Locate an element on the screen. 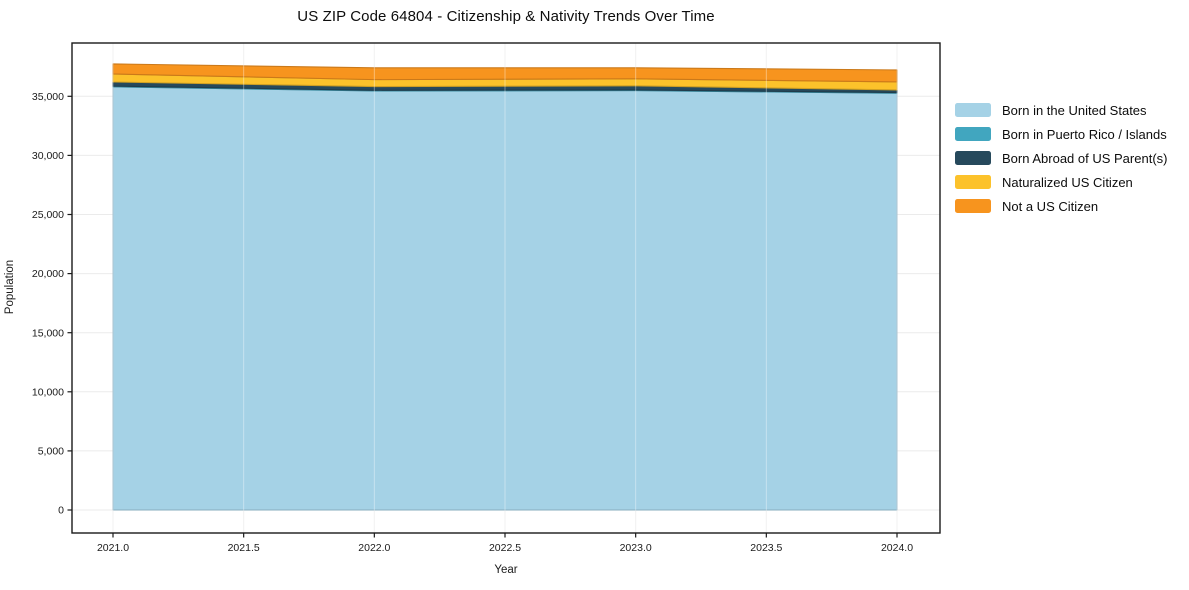  legend-item: Not a US Citizen is located at coordinates (1061, 206).